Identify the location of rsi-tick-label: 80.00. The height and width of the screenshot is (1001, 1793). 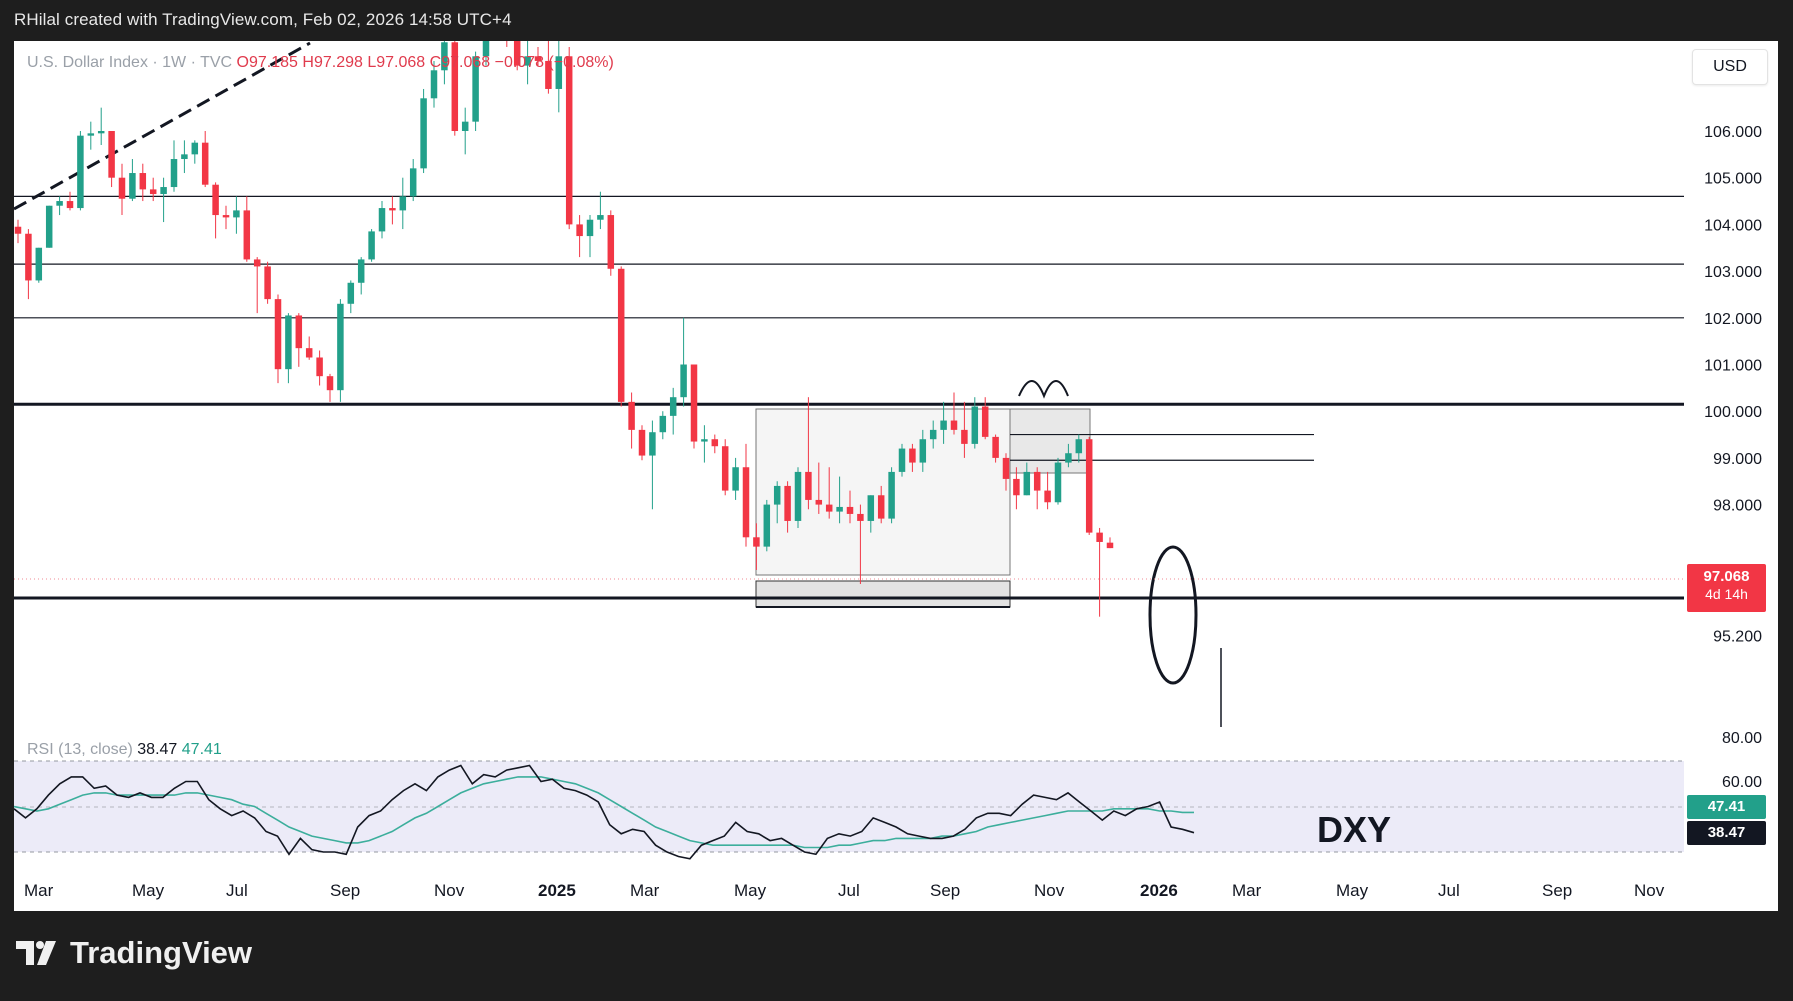
(1742, 738).